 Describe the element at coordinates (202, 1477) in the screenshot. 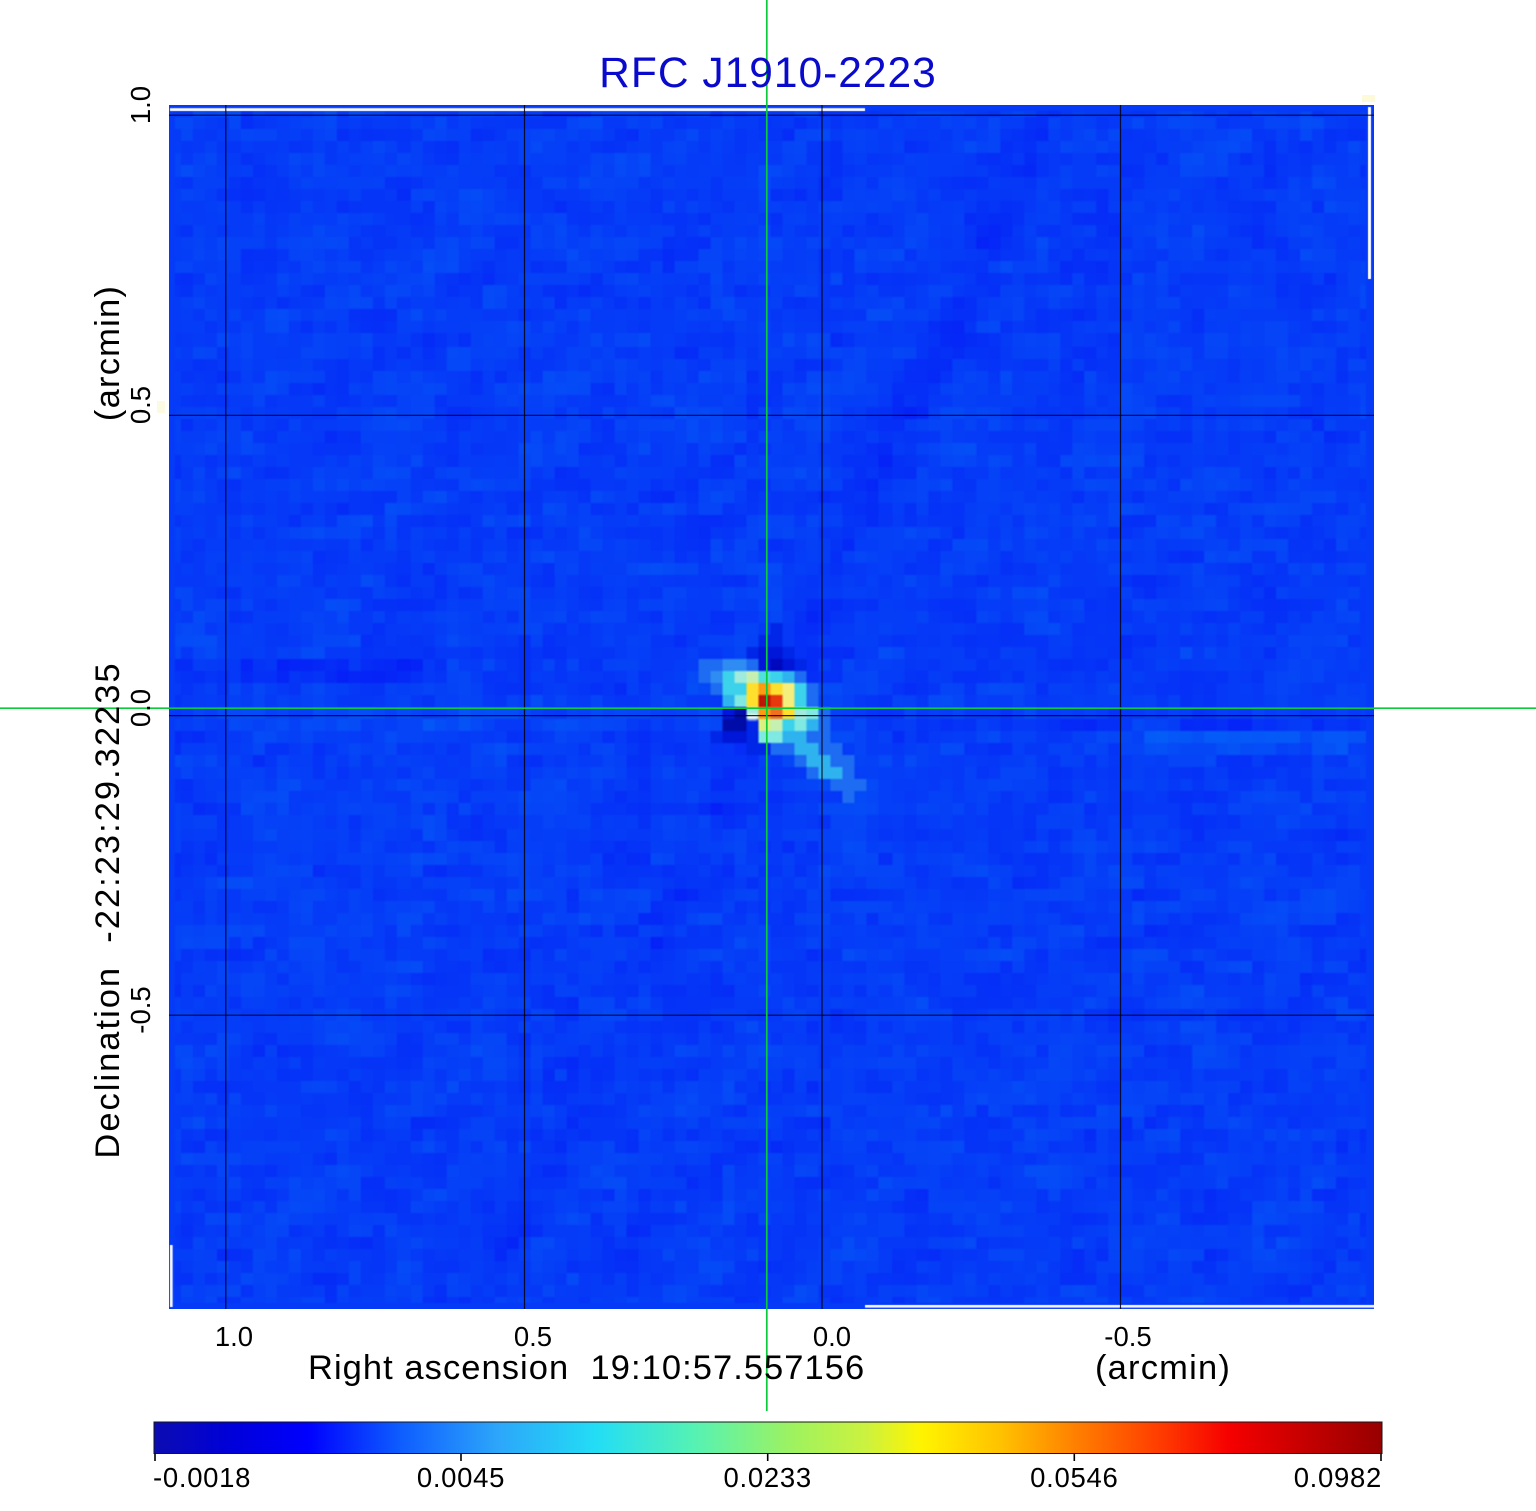

I see `svg-text: -0.0018` at that location.